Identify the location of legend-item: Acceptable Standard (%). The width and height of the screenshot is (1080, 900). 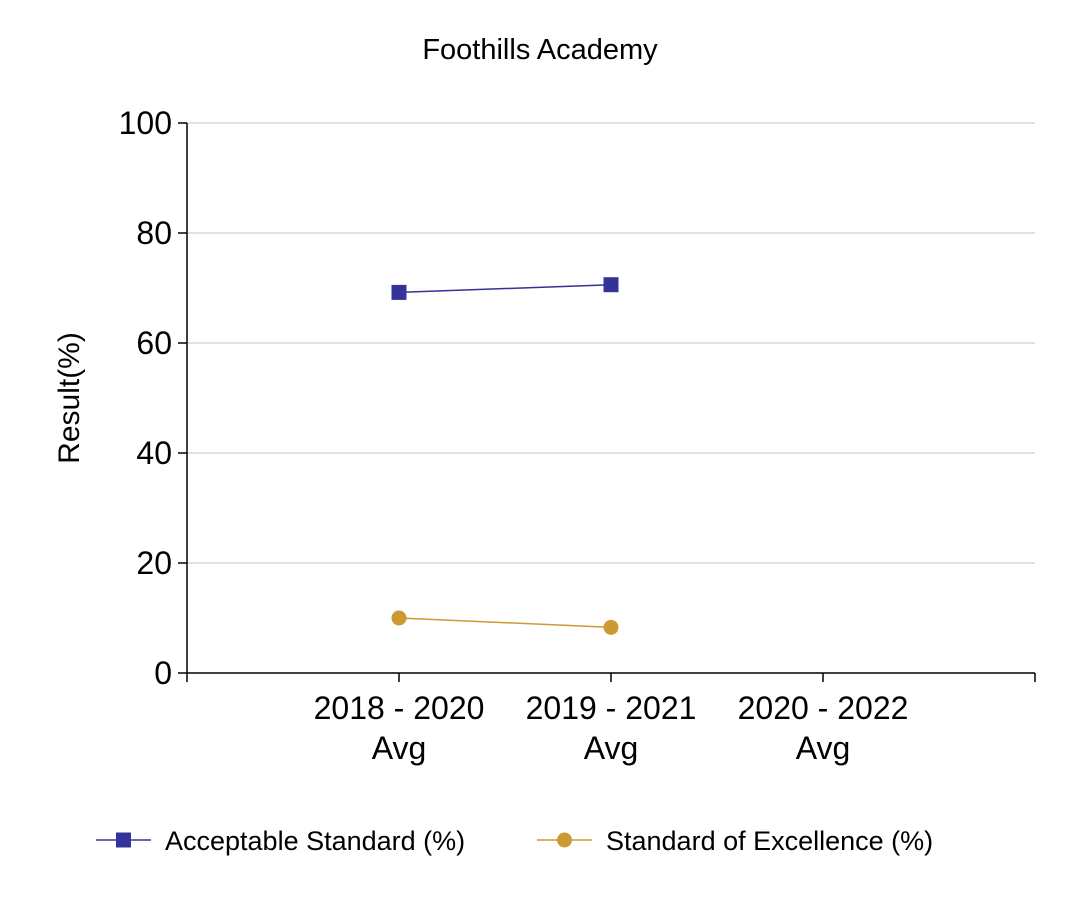
(280, 841).